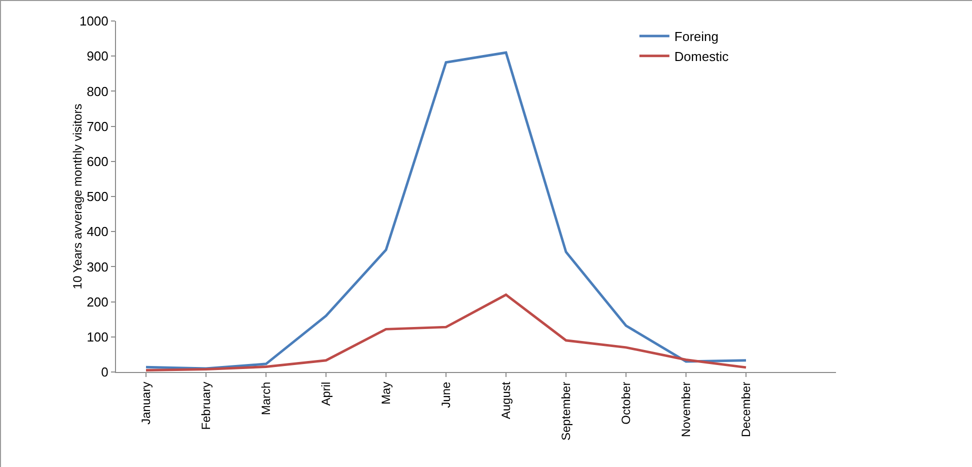 The image size is (972, 467). What do you see at coordinates (97, 302) in the screenshot?
I see `y-tick-label: 200` at bounding box center [97, 302].